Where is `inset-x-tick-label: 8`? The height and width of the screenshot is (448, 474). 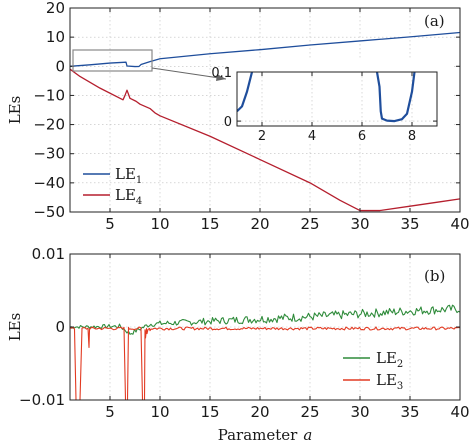
inset-x-tick-label: 8 is located at coordinates (412, 136).